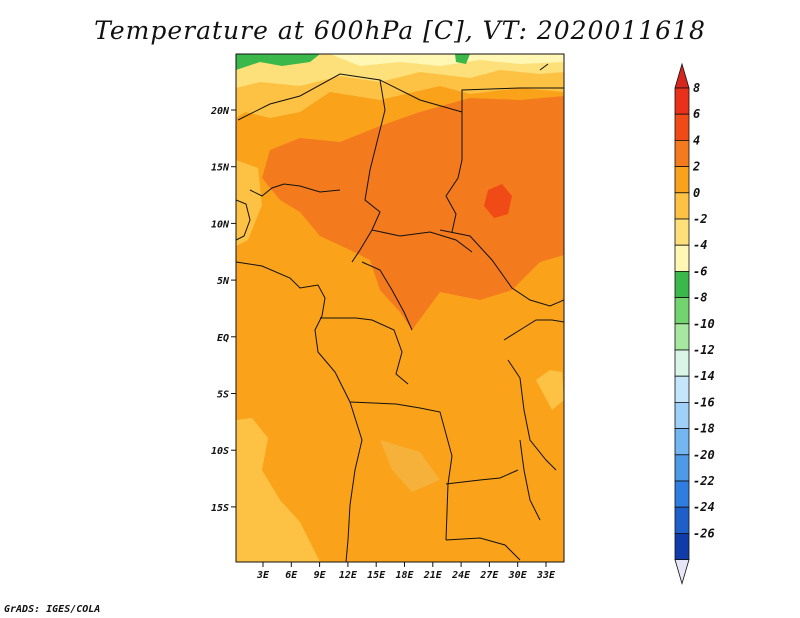 This screenshot has height=618, width=800. Describe the element at coordinates (489, 575) in the screenshot. I see `lon-label: 27E` at that location.